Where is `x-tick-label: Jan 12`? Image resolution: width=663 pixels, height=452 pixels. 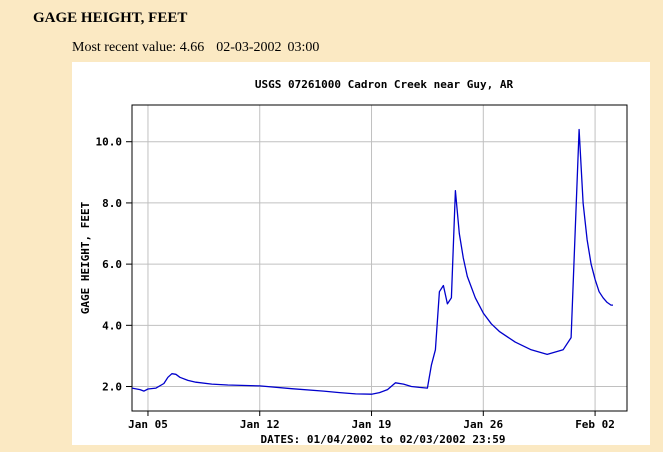 x-tick-label: Jan 12 is located at coordinates (260, 424).